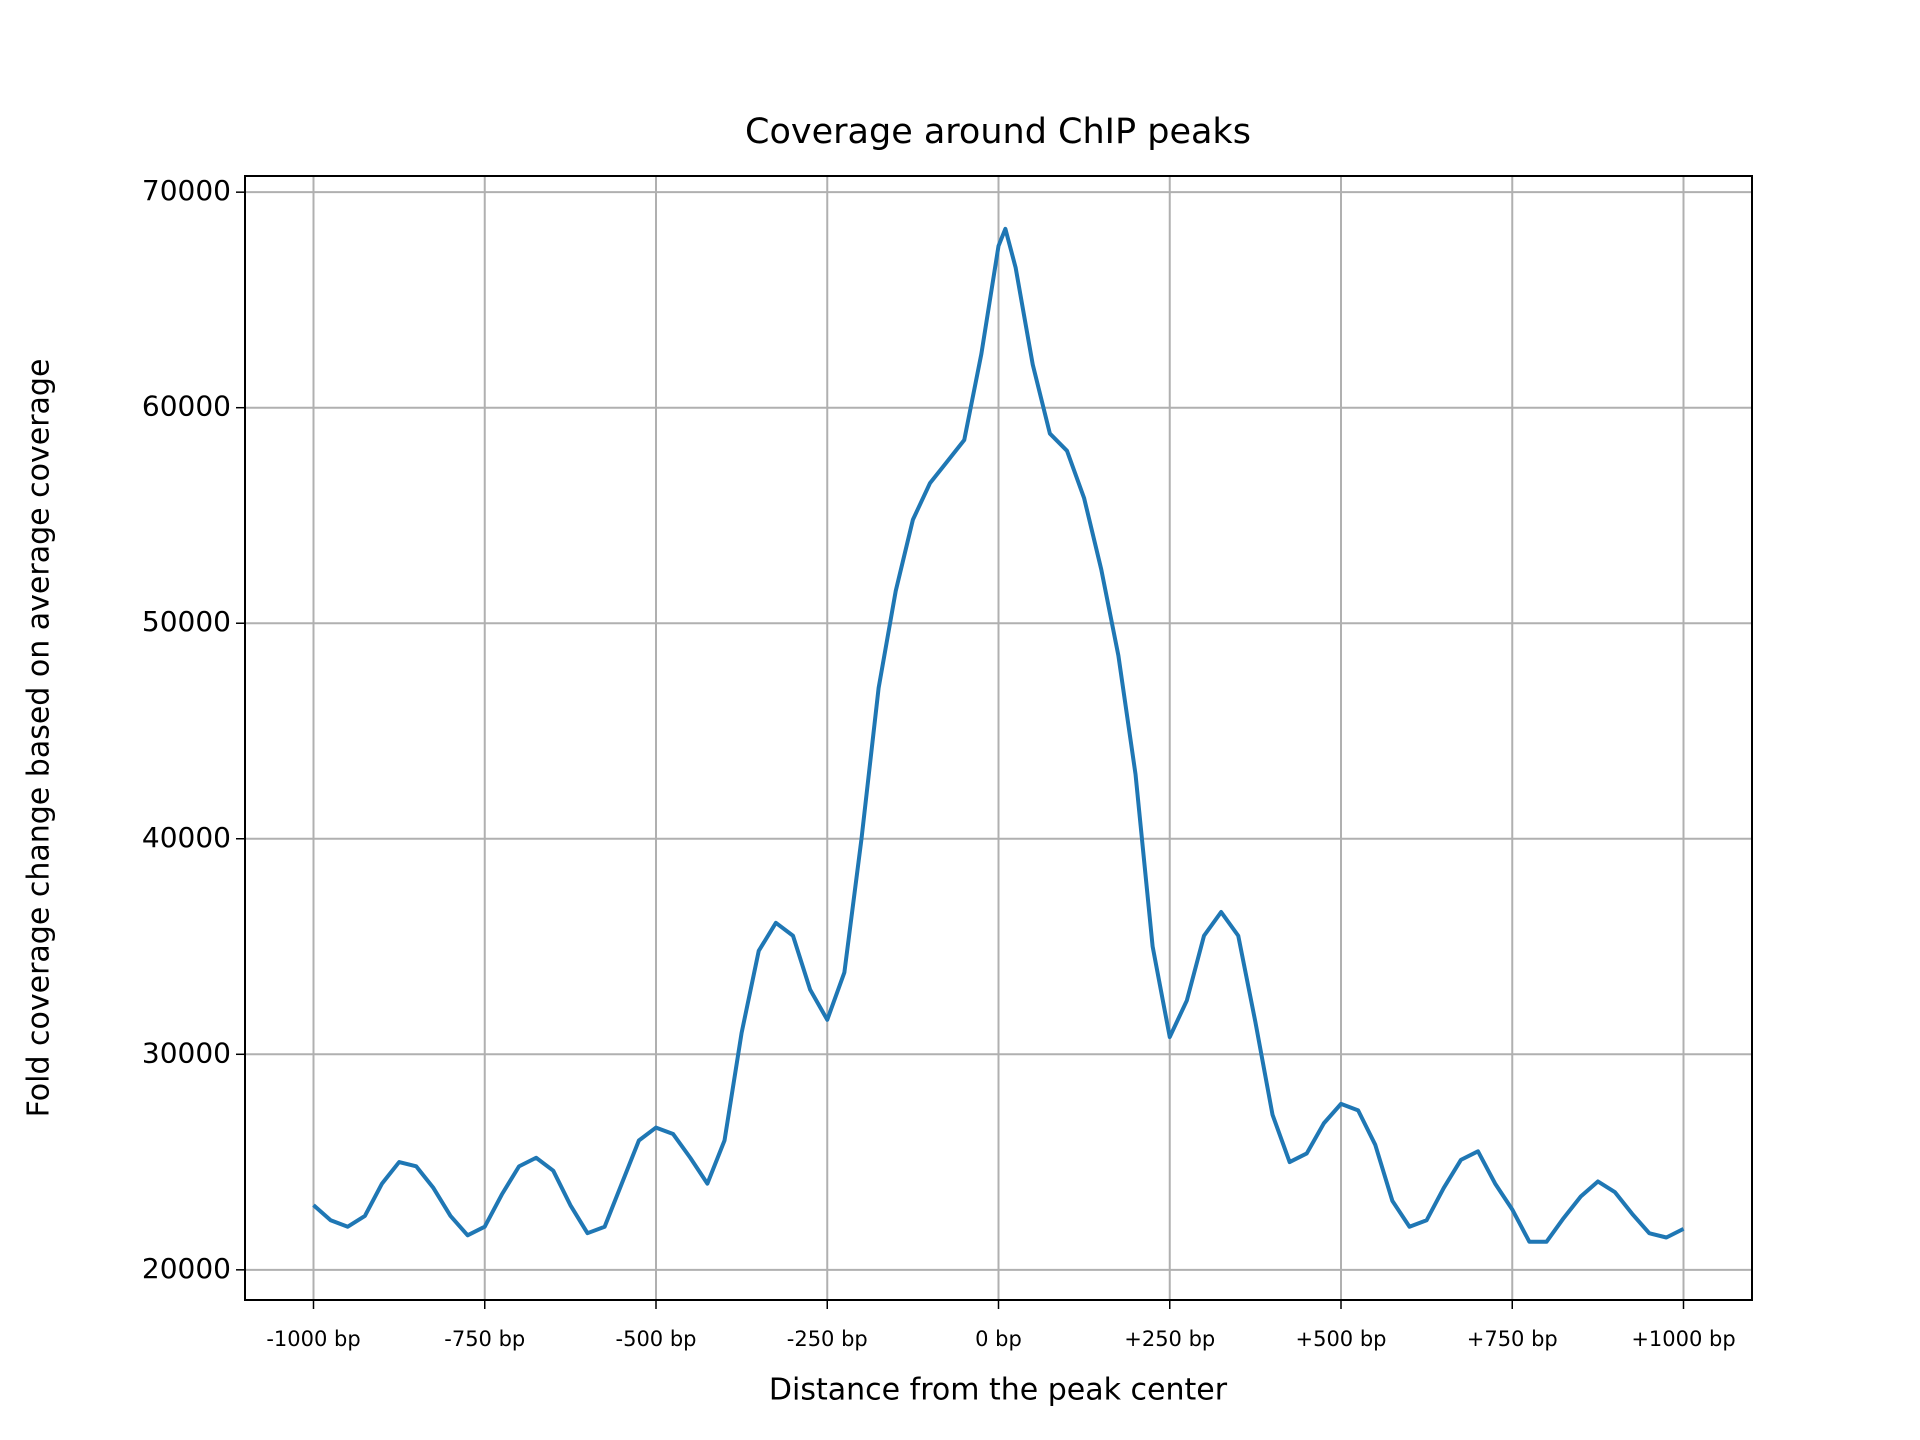 This screenshot has height=1440, width=1920. Describe the element at coordinates (186, 1268) in the screenshot. I see `y-tick-label: 20000` at that location.